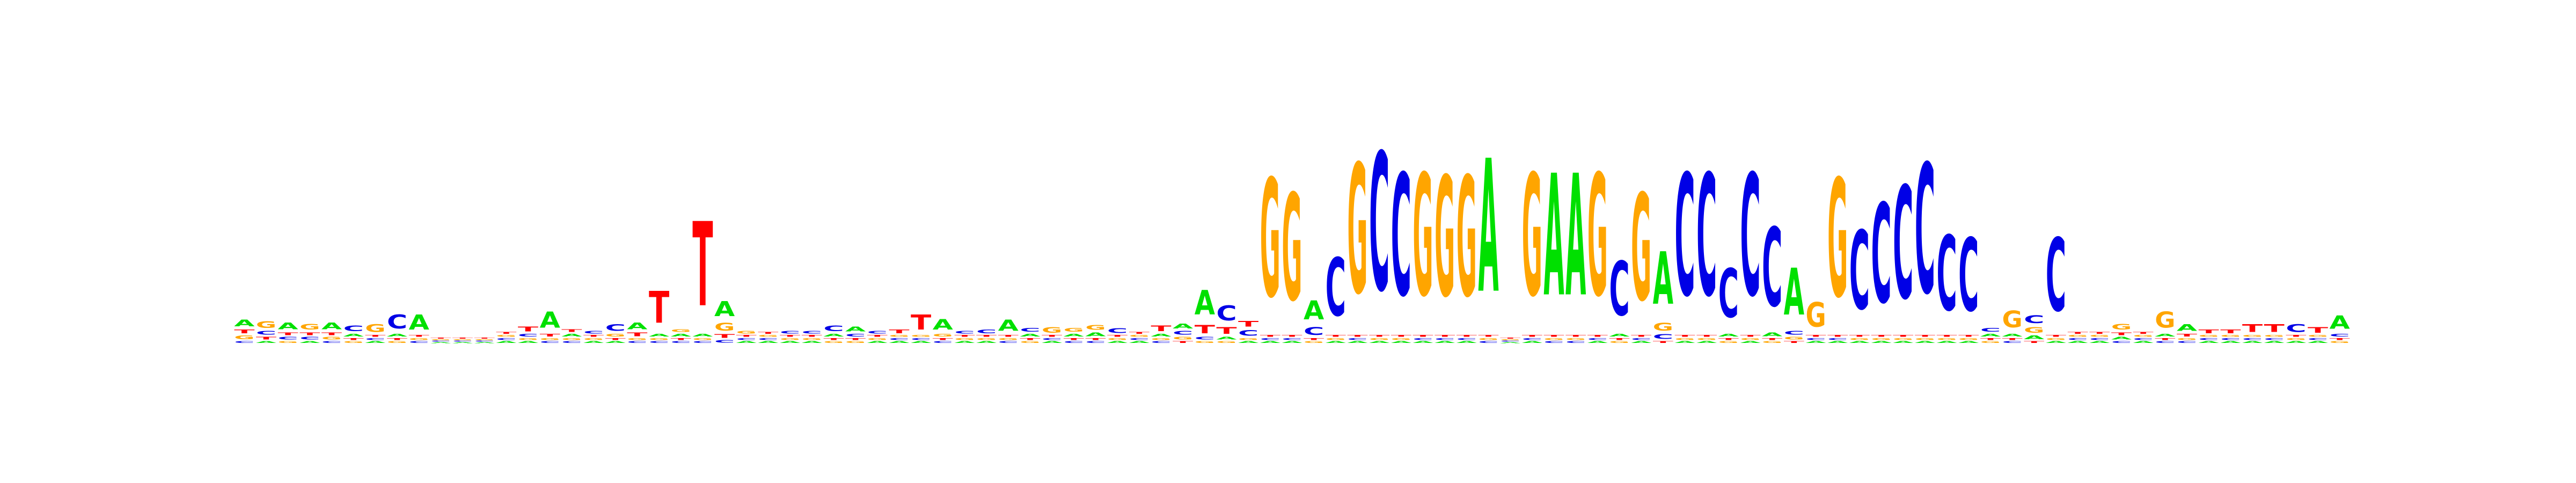 This screenshot has width=2576, height=483. What do you see at coordinates (2078, 341) in the screenshot?
I see `logo-letter-a-pos-85: A` at bounding box center [2078, 341].